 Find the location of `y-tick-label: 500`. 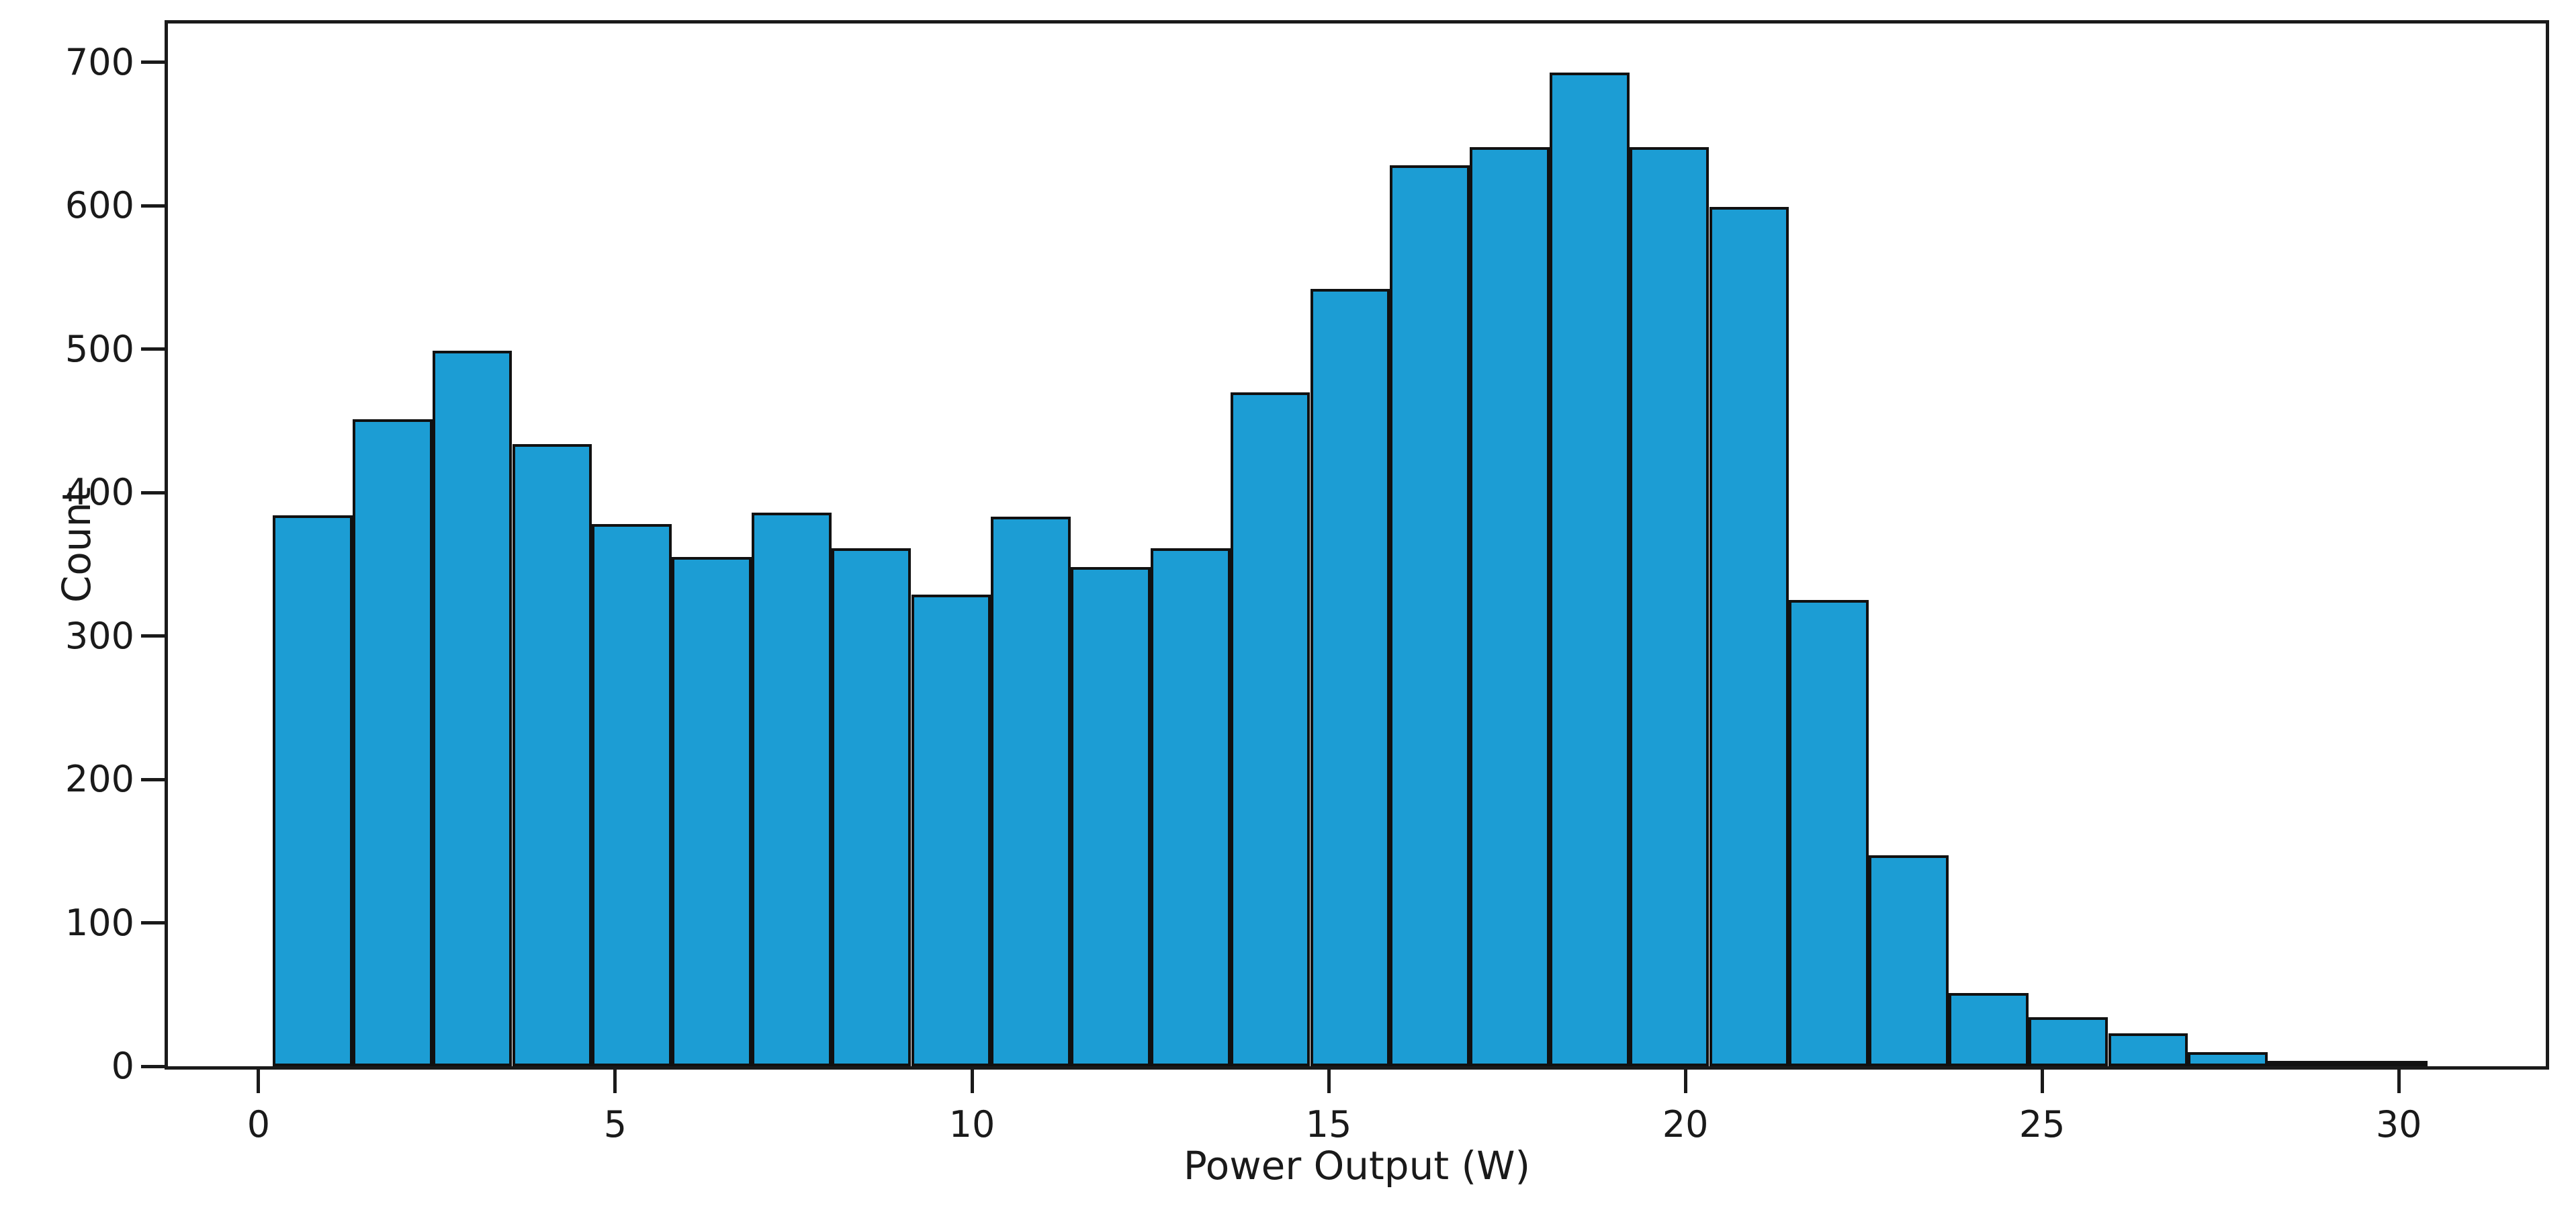

y-tick-label: 500 is located at coordinates (99, 348).